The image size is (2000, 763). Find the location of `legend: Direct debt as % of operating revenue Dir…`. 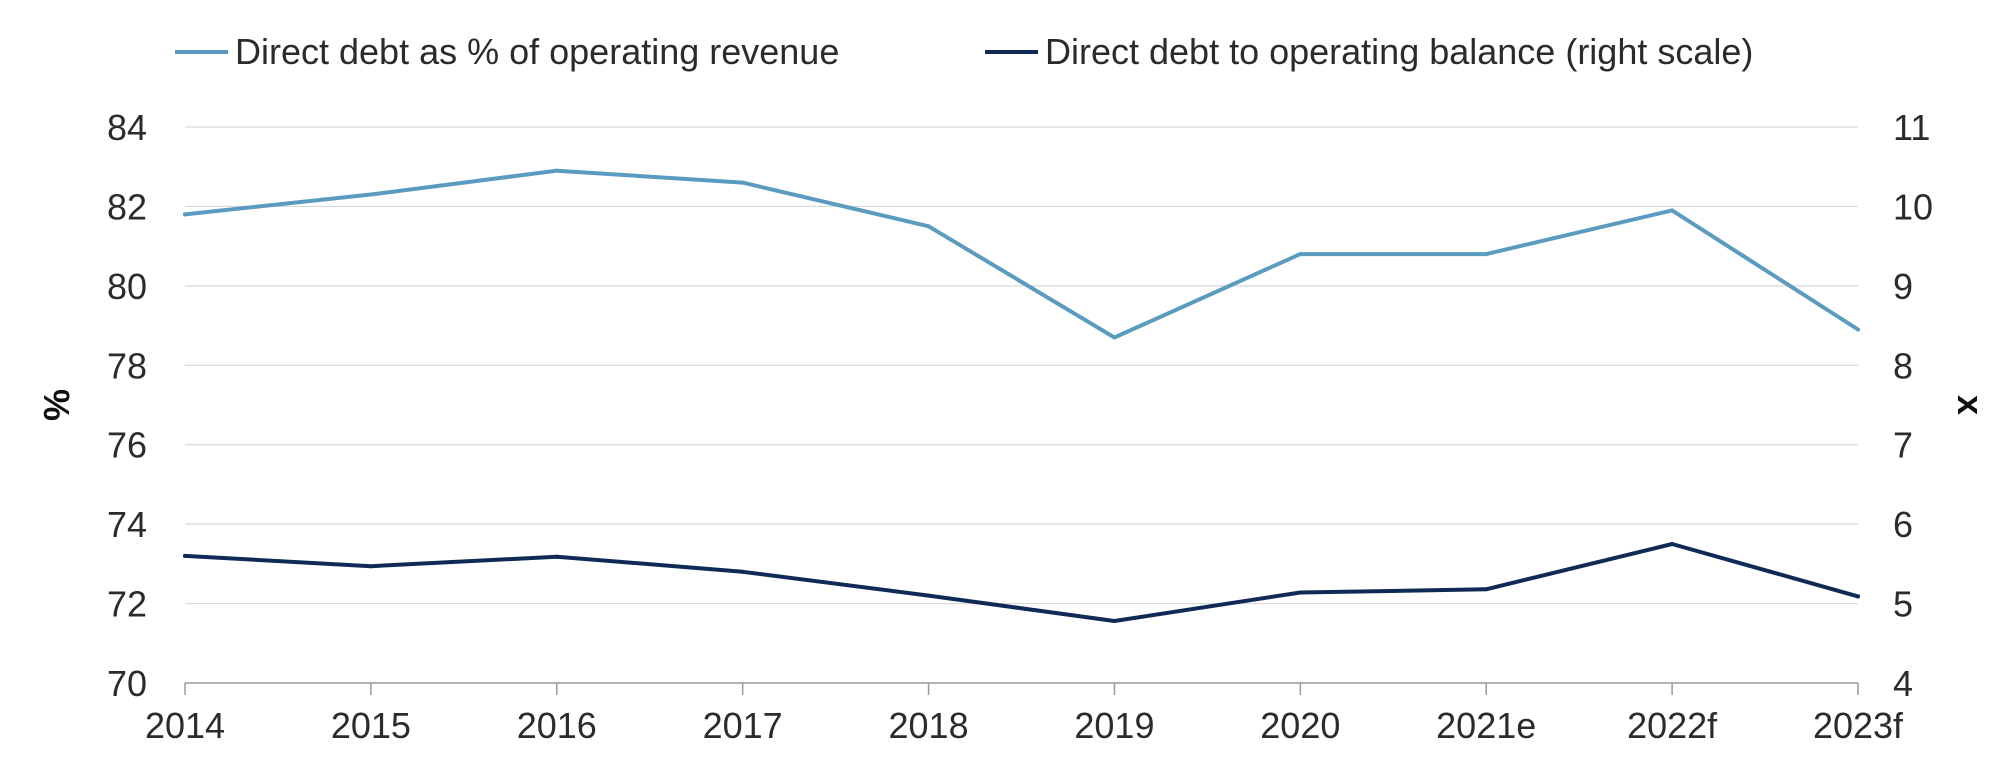

legend: Direct debt as % of operating revenue Dir… is located at coordinates (964, 51).